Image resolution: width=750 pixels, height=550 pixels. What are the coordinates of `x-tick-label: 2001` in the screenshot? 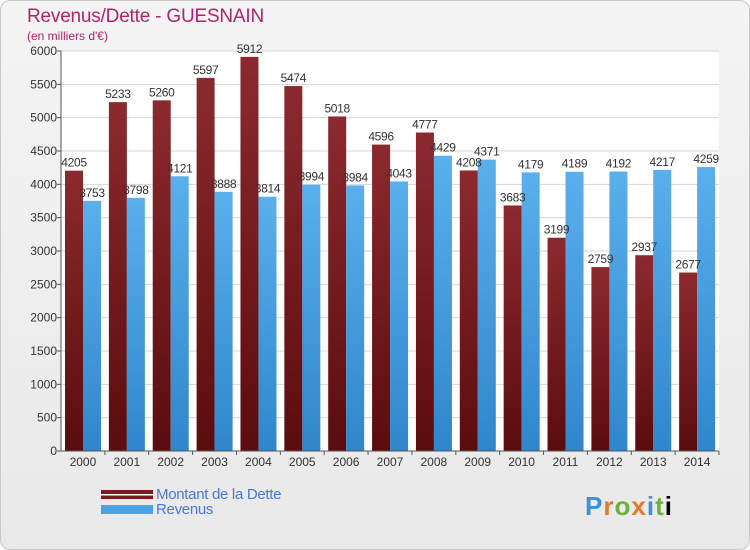 It's located at (126, 462).